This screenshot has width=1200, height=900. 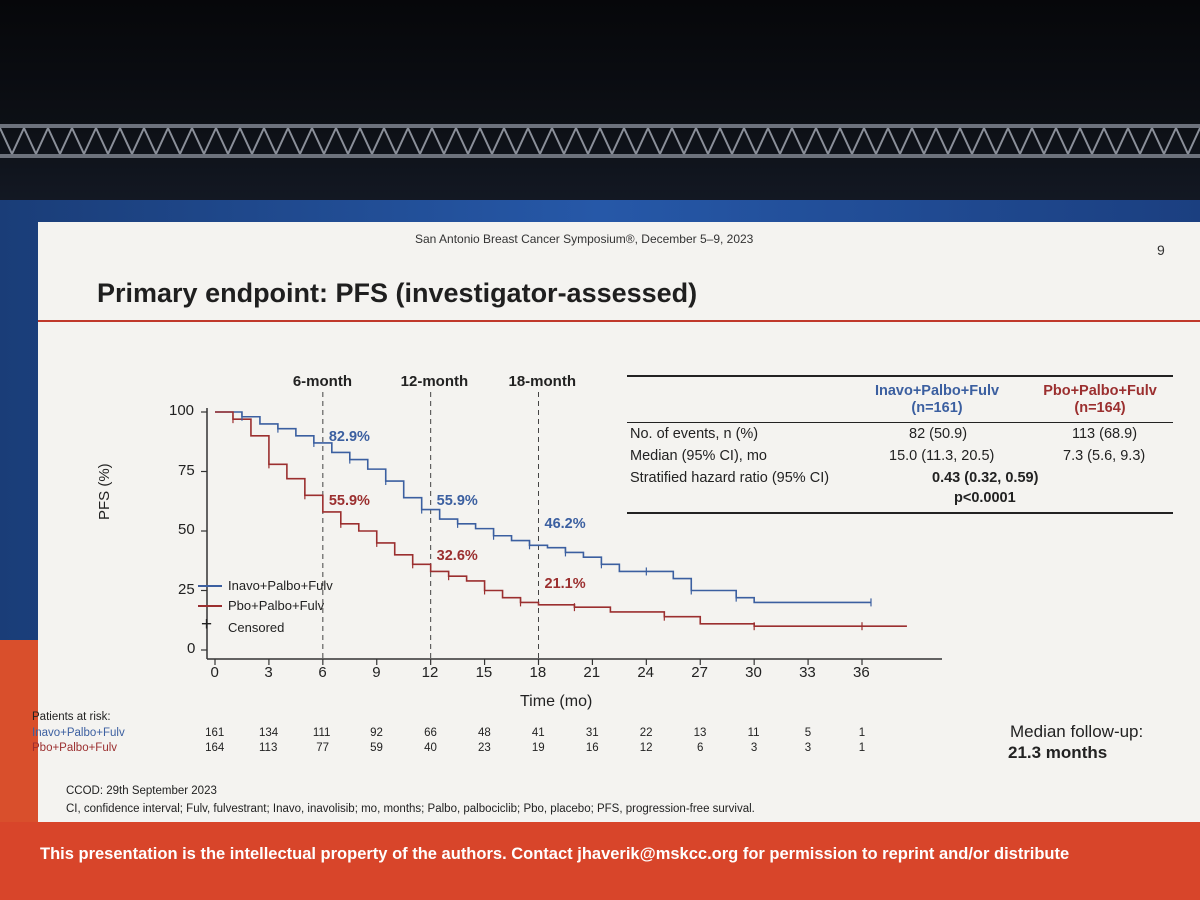 What do you see at coordinates (430, 748) in the screenshot?
I see `at-risk-value: 40` at bounding box center [430, 748].